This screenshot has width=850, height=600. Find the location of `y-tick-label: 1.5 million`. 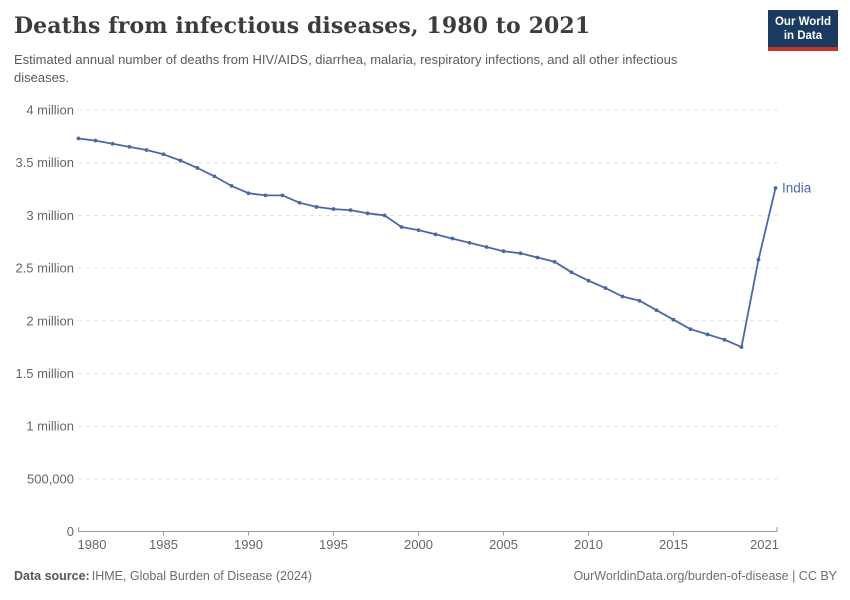

y-tick-label: 1.5 million is located at coordinates (44, 373).